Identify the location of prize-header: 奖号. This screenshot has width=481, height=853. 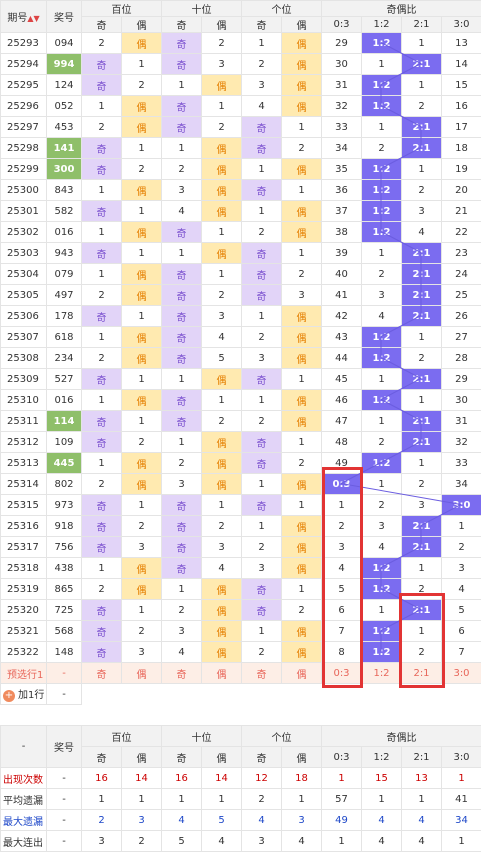
(64, 16).